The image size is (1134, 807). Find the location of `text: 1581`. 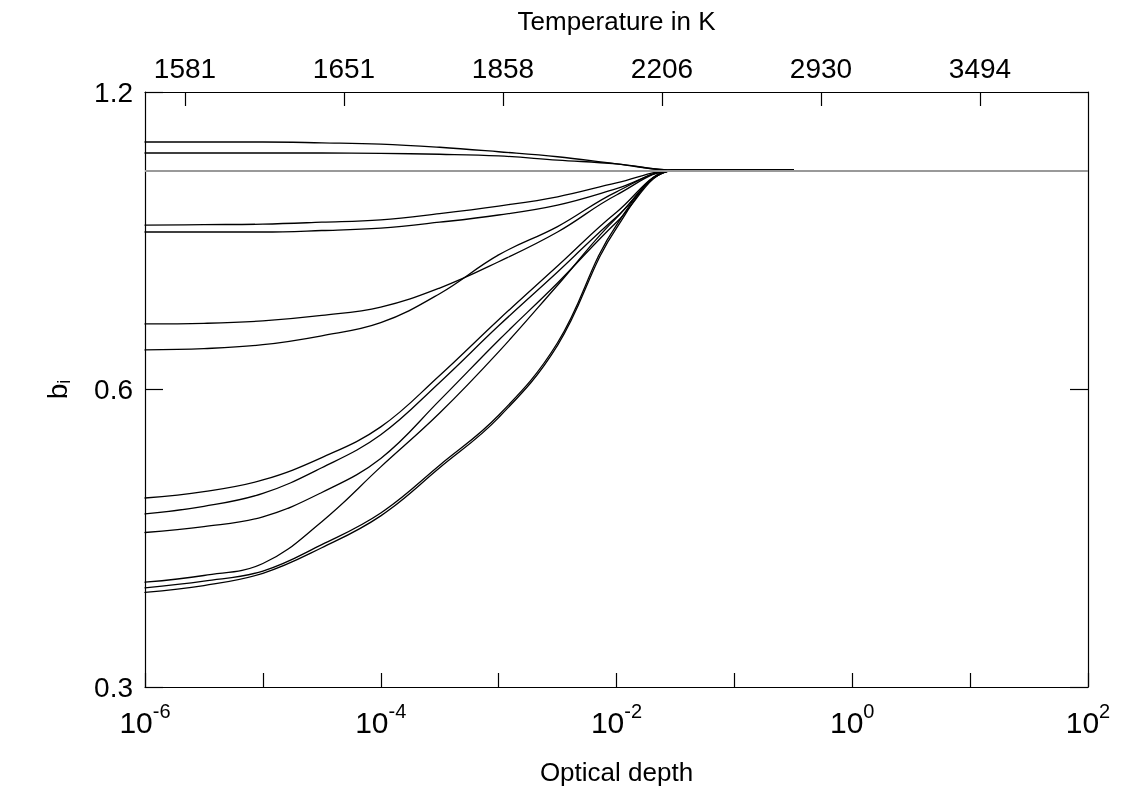

text: 1581 is located at coordinates (185, 68).